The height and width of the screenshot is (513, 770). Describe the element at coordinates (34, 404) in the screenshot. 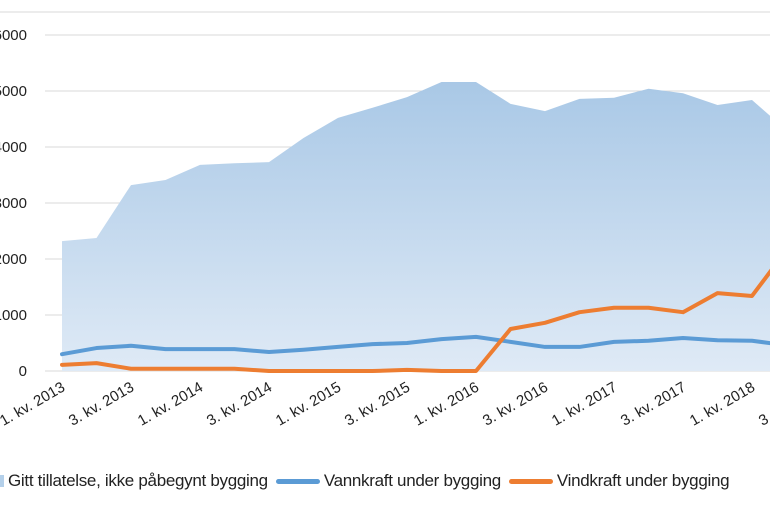

I see `x-tick-label: 1. kv. 2013` at that location.